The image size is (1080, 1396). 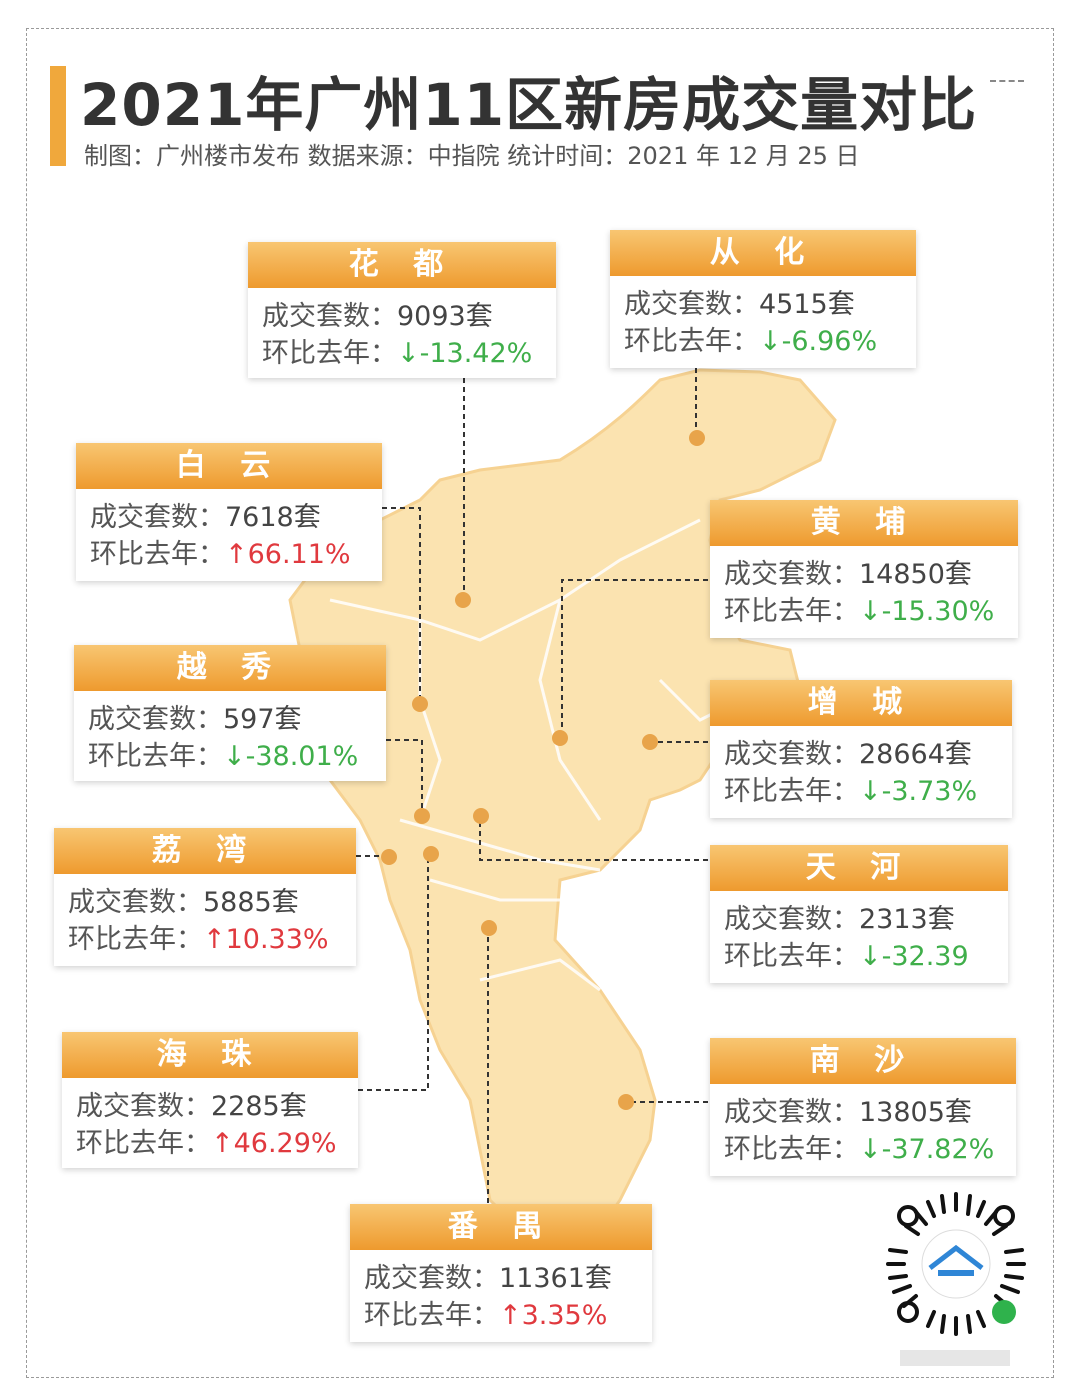 What do you see at coordinates (463, 600) in the screenshot?
I see `dot-huadu` at bounding box center [463, 600].